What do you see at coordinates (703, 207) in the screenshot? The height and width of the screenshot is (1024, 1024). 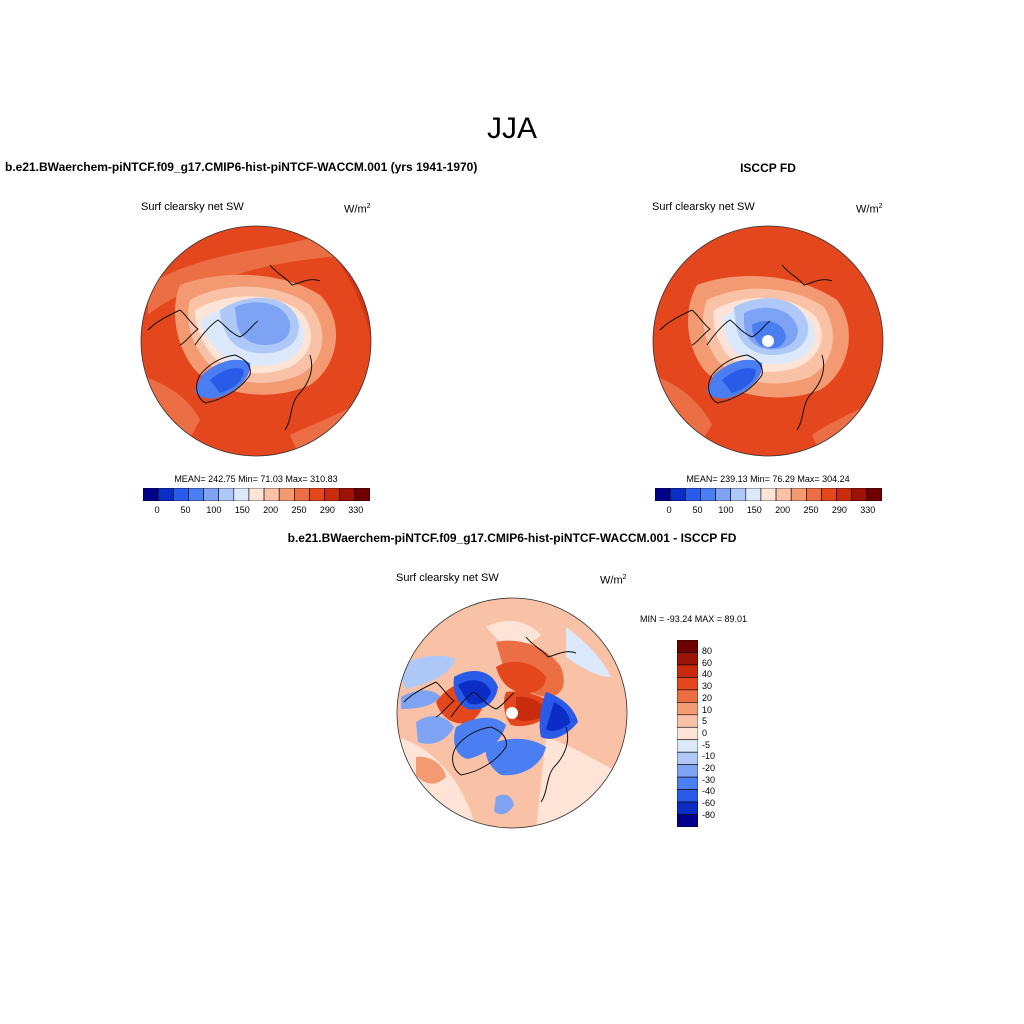 I see `obs-variable-label: Surf clearsky net SW` at bounding box center [703, 207].